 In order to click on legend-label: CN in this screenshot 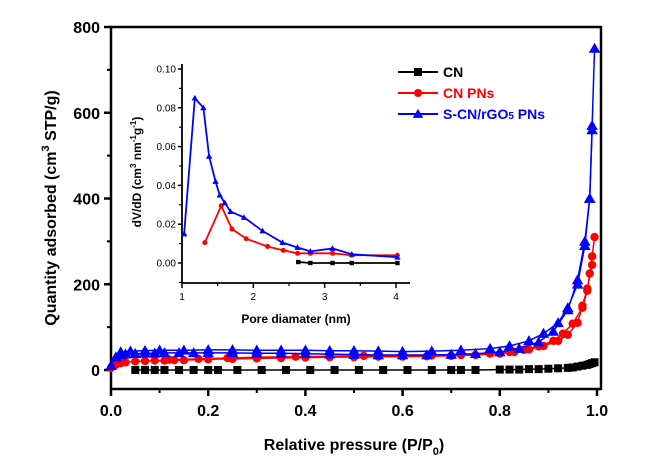, I will do `click(453, 72)`.